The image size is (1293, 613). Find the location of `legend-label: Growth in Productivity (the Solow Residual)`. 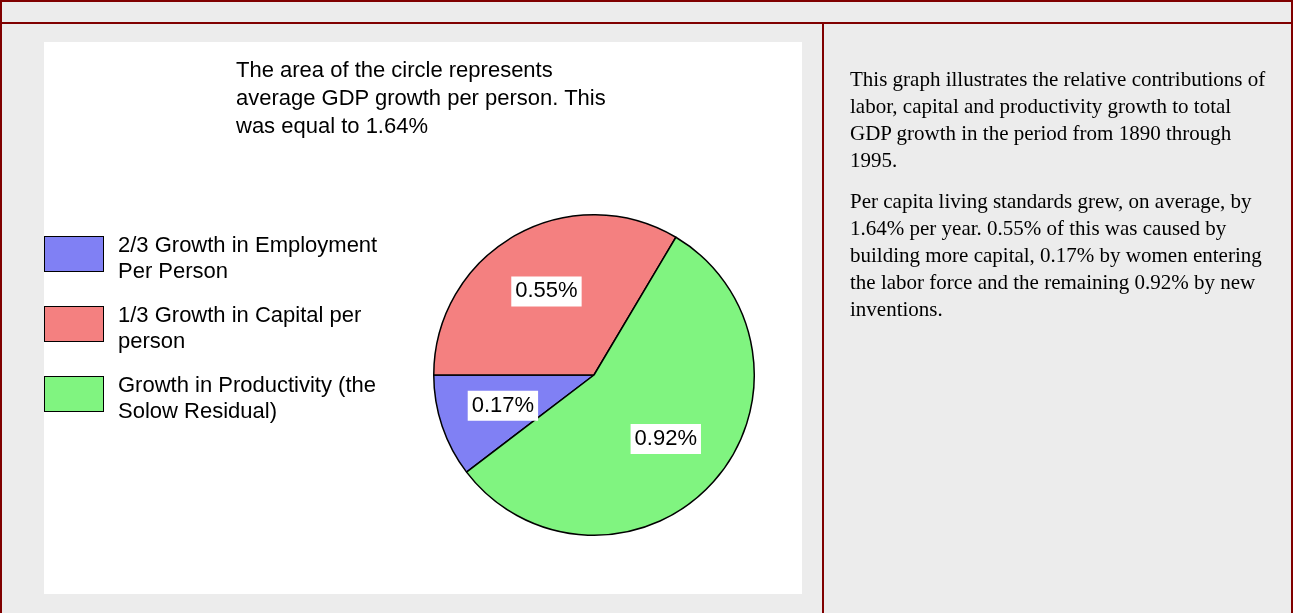

legend-label: Growth in Productivity (the Solow Residual) is located at coordinates (247, 398).